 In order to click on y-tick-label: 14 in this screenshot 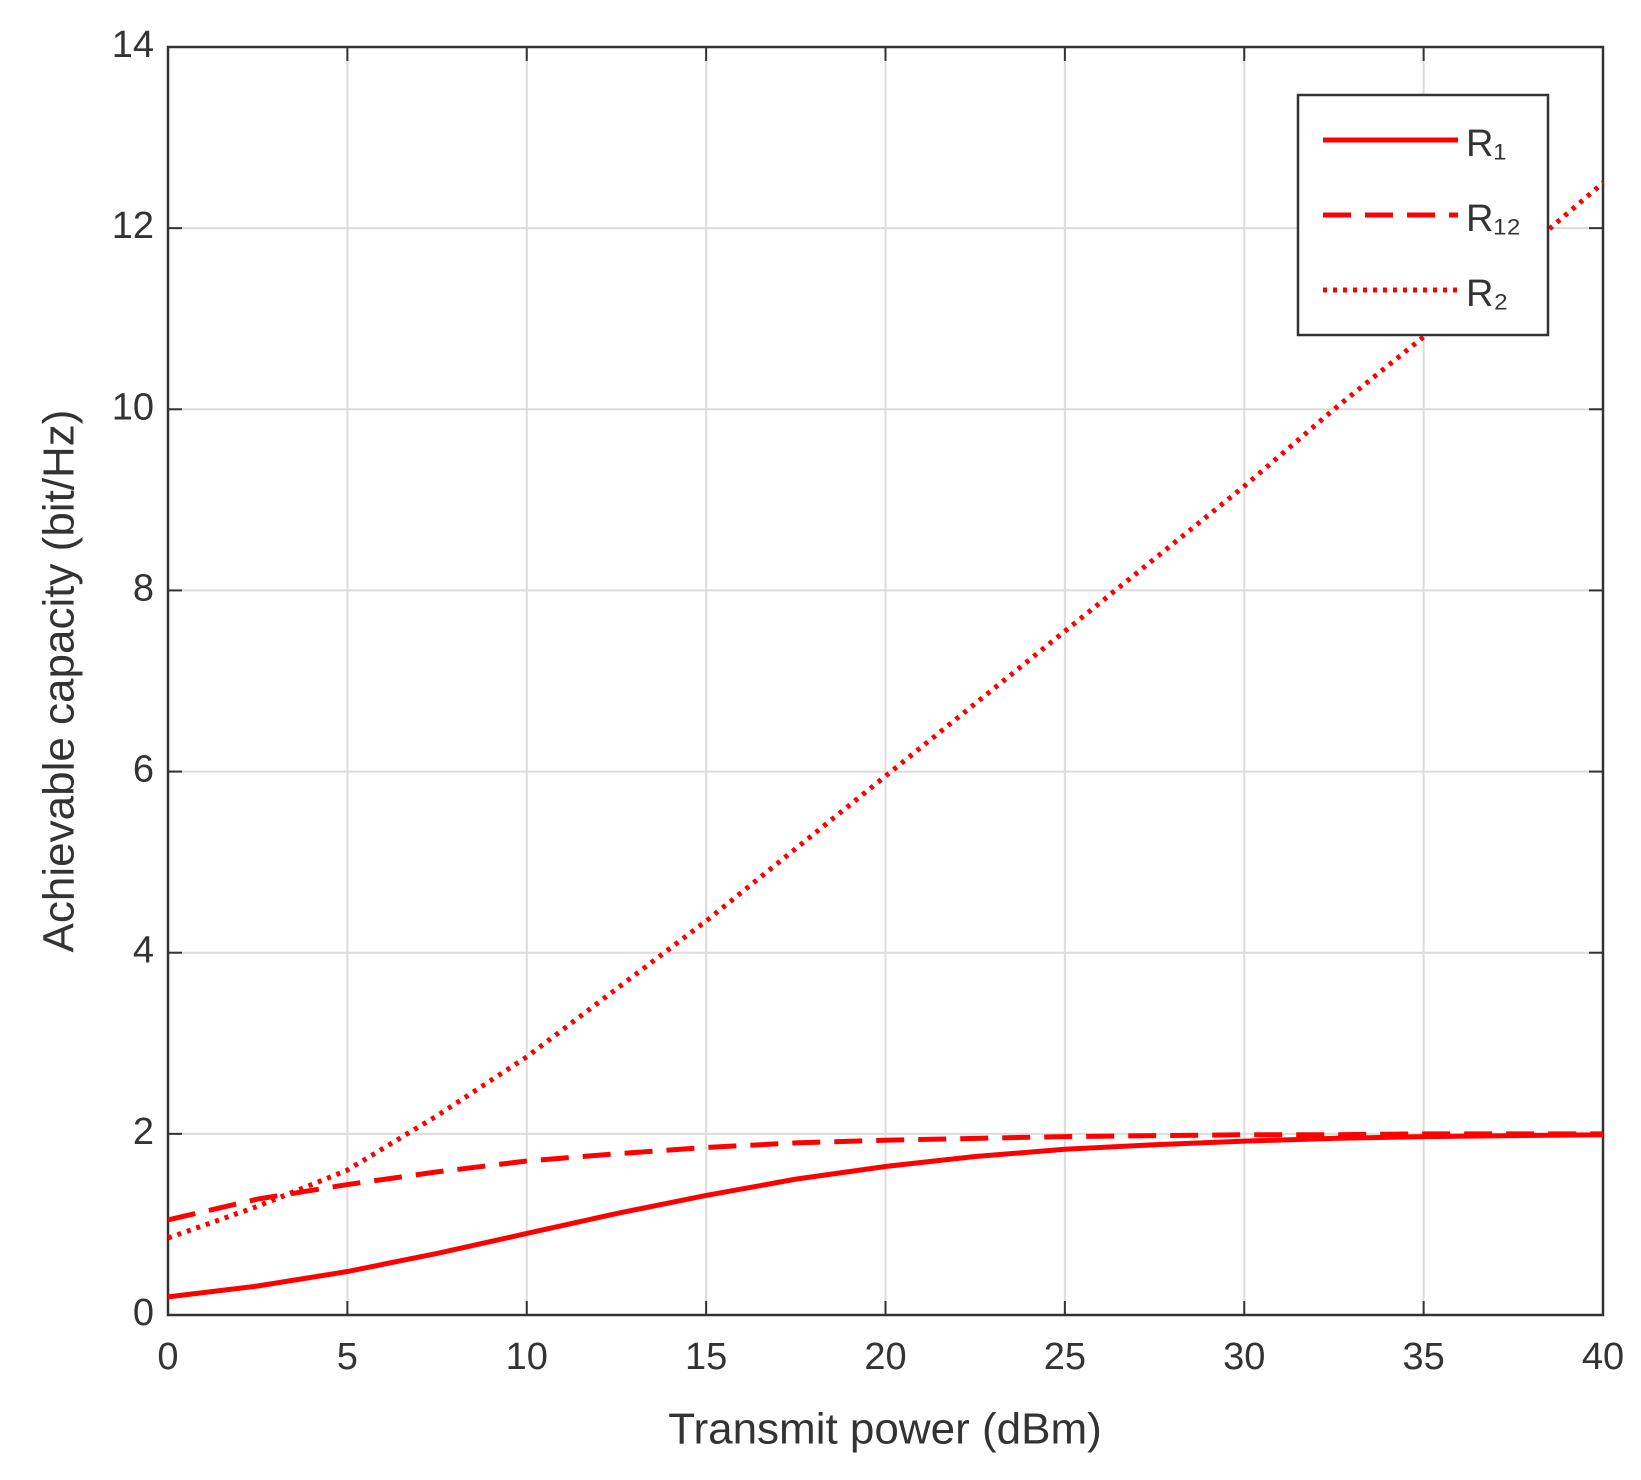, I will do `click(133, 45)`.